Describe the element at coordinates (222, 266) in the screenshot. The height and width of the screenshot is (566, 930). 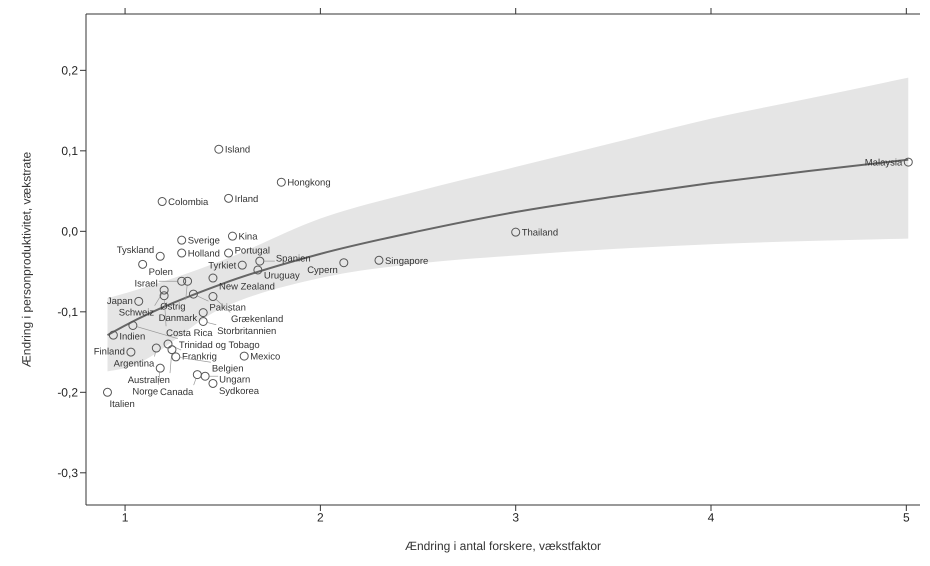
I see `data-label: Tyrkiet` at that location.